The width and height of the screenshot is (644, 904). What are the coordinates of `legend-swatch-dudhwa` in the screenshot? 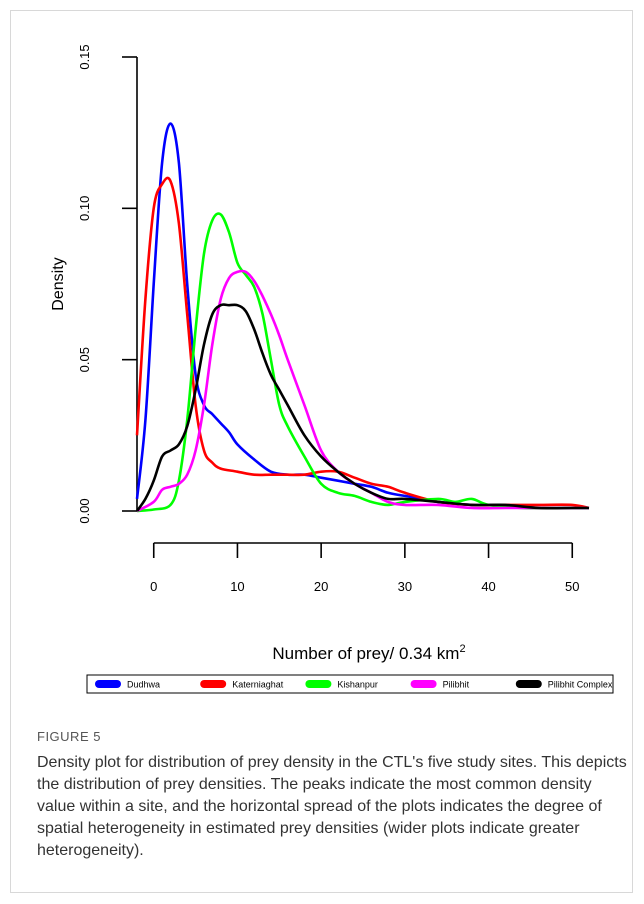 It's located at (108, 684).